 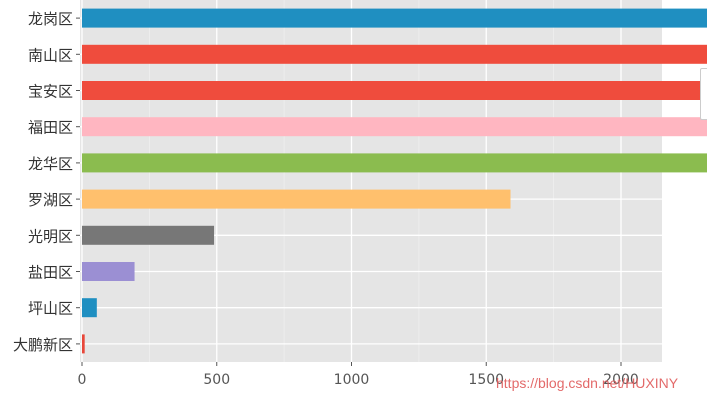 What do you see at coordinates (50, 128) in the screenshot?
I see `y-tick-label: 福田区` at bounding box center [50, 128].